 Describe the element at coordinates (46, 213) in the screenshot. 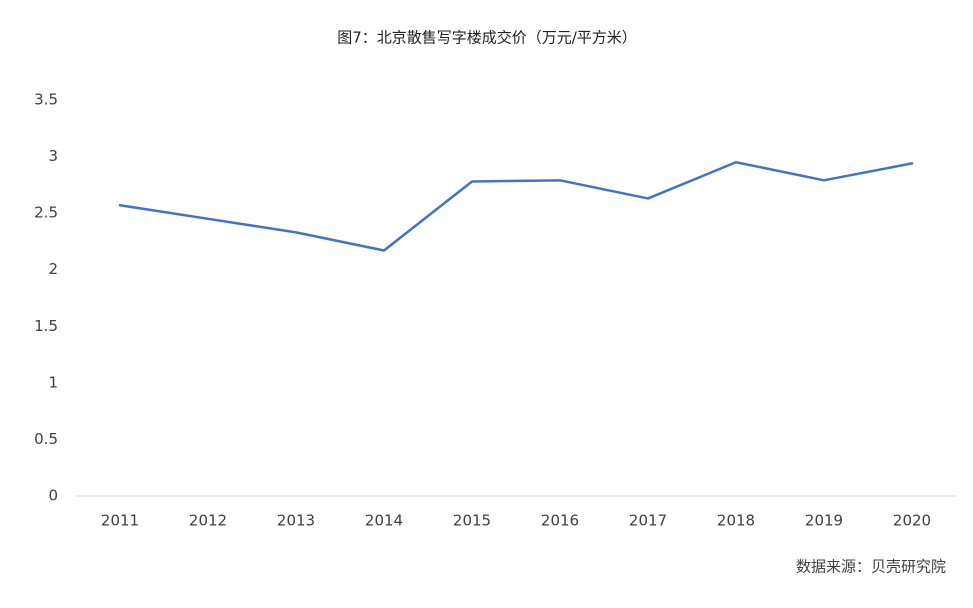

I see `y-tick-label: 2.5` at that location.